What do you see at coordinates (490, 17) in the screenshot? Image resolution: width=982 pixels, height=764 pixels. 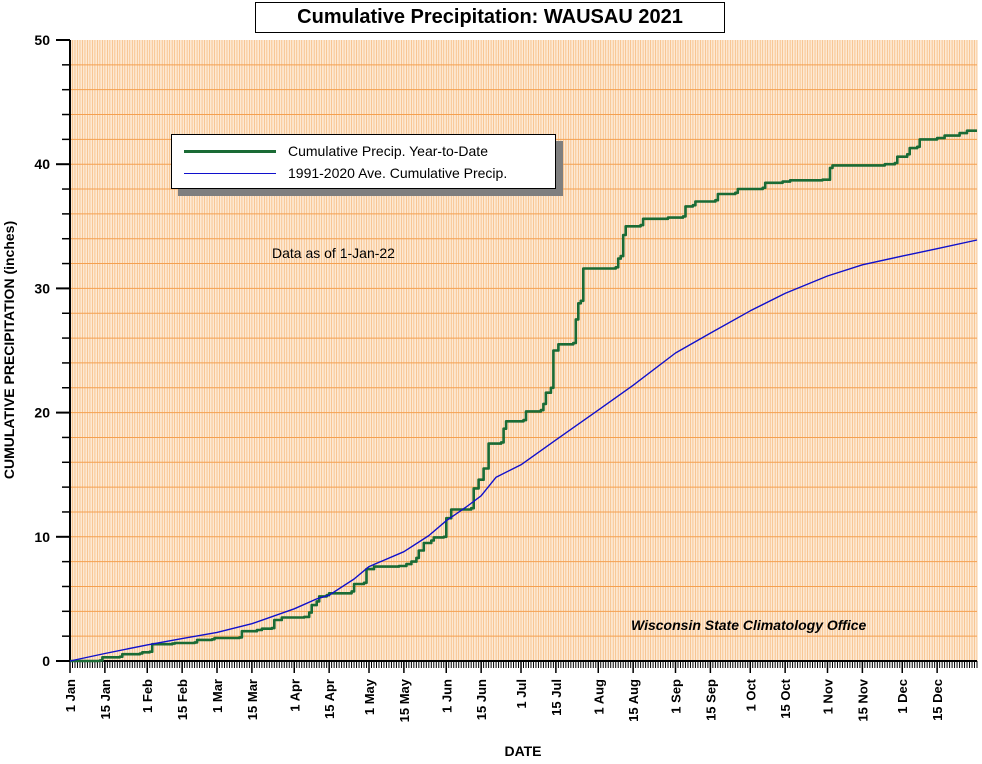 I see `chart-title: Cumulative Precipitation: WAUSAU 2021` at bounding box center [490, 17].